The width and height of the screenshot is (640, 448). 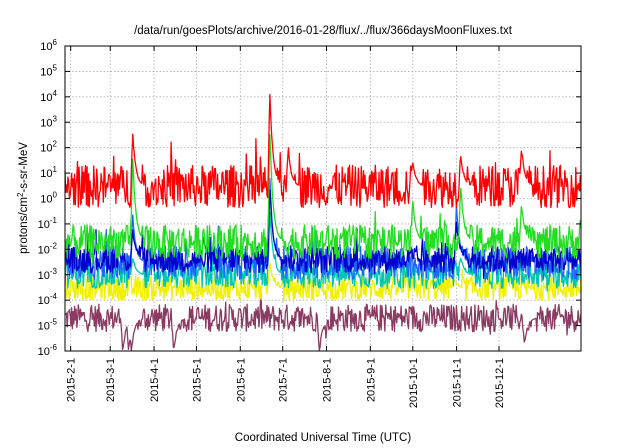 I want to click on x-tick-label: 2015-3-1, so click(x=111, y=380).